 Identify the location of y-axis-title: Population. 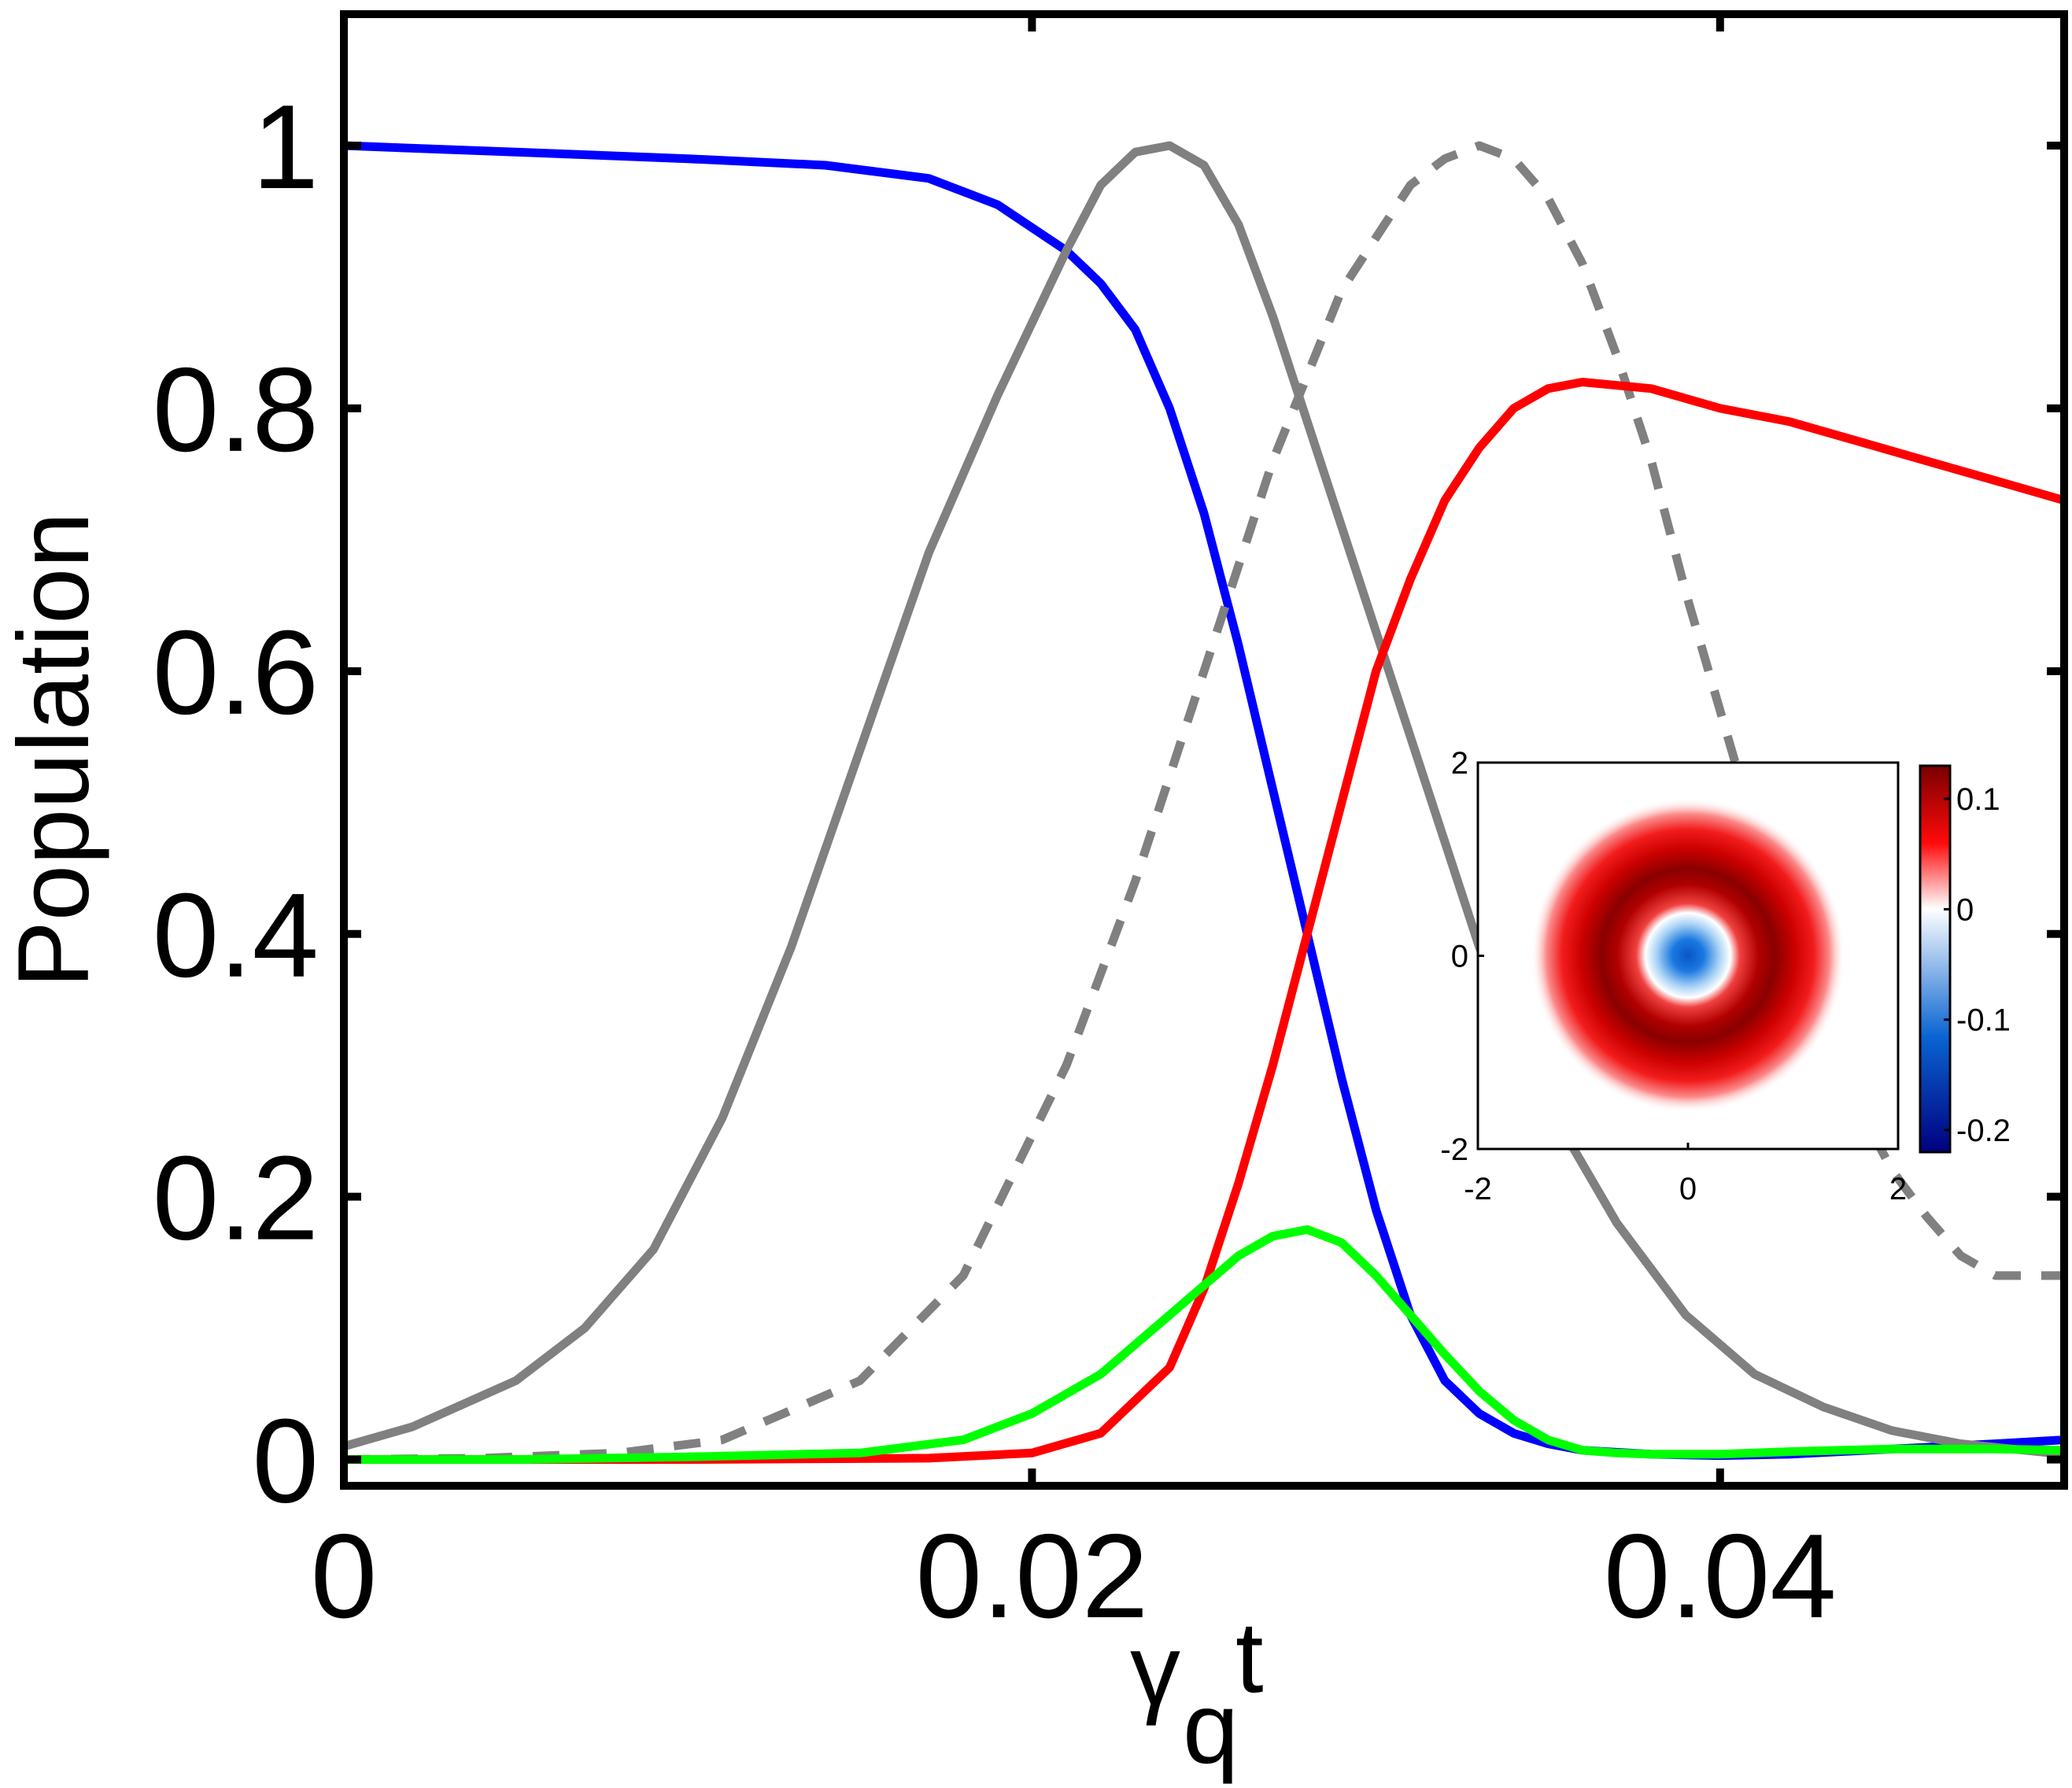
(55, 750).